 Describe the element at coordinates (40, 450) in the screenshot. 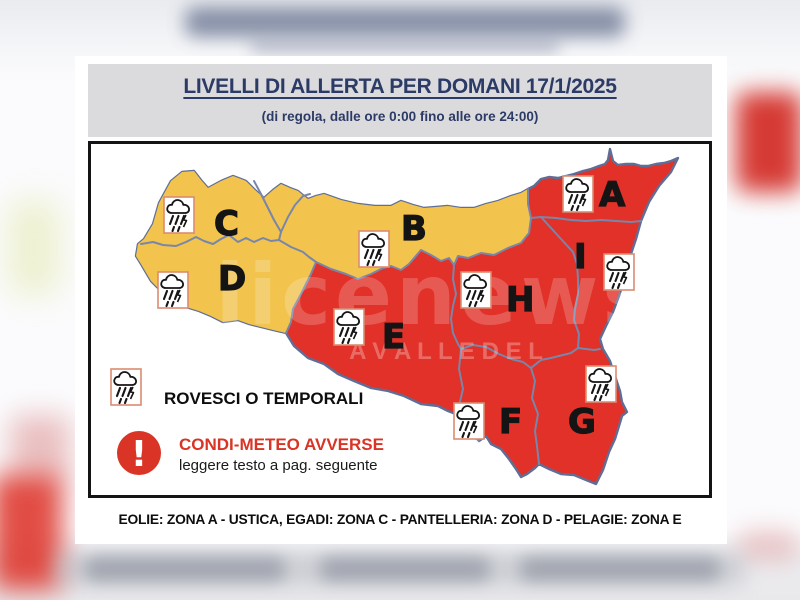

I see `blur-left-pink` at that location.